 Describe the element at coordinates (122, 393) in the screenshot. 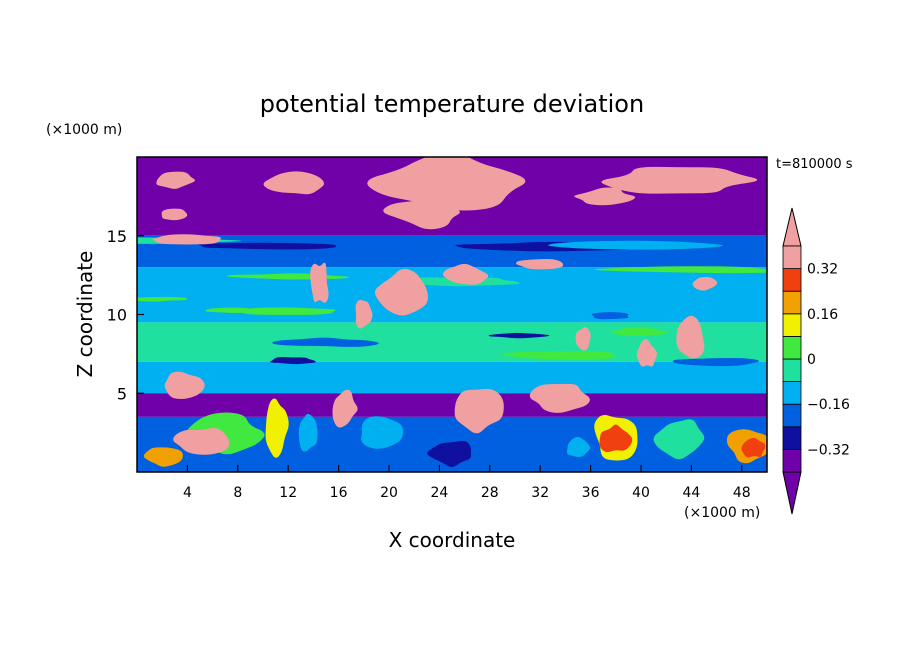

I see `y-tick-label: 5` at that location.